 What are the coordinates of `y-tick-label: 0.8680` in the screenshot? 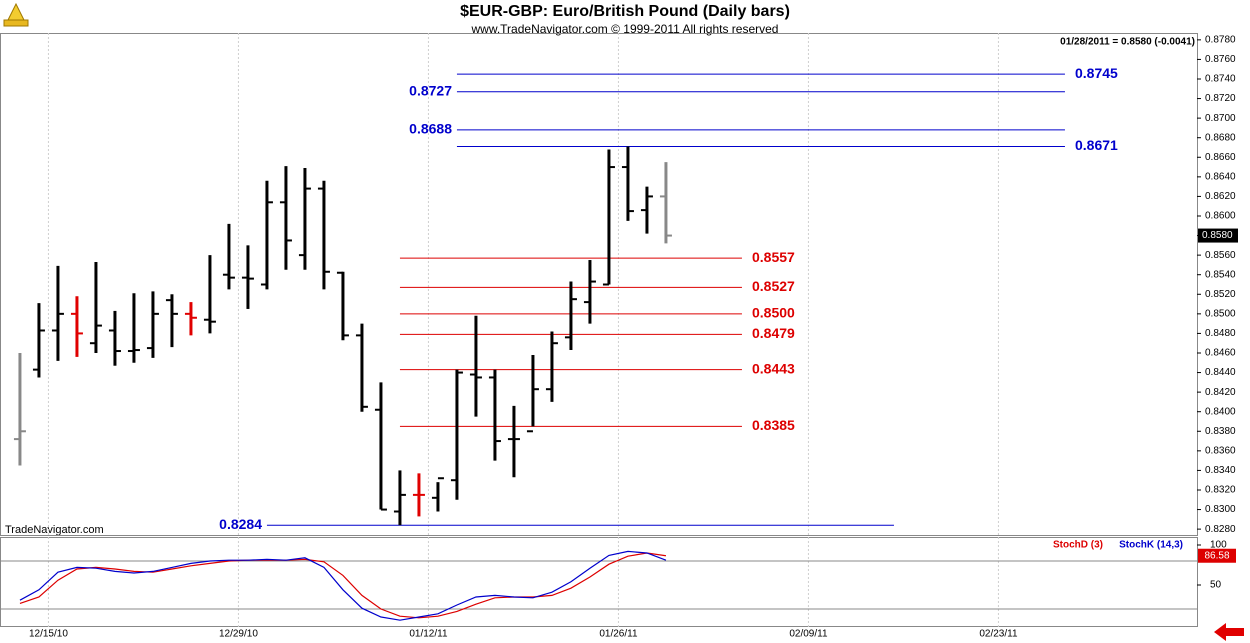 It's located at (1220, 137).